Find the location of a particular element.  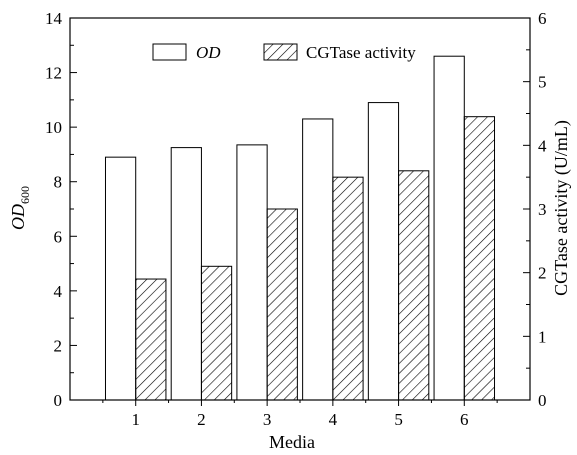

legend-label-od: OD is located at coordinates (208, 52).